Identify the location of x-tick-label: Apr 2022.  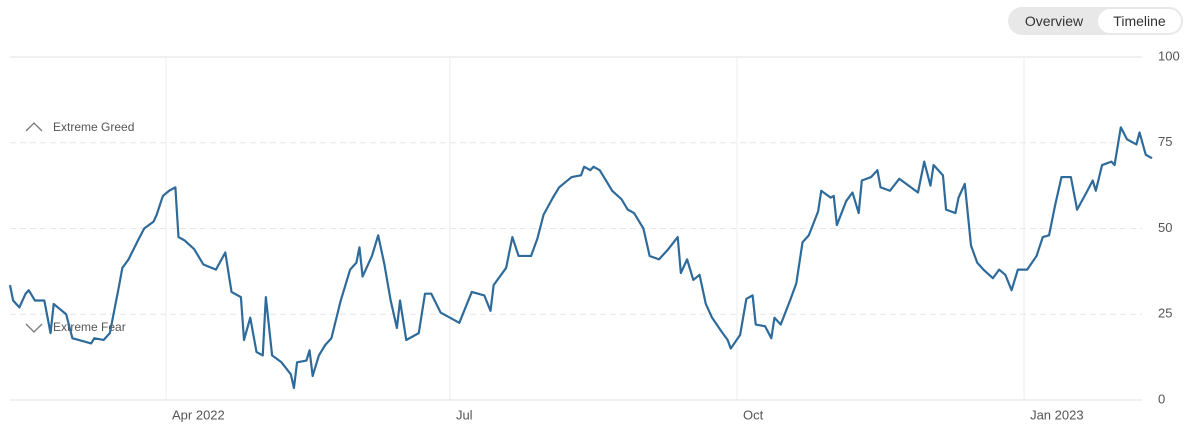
(198, 414).